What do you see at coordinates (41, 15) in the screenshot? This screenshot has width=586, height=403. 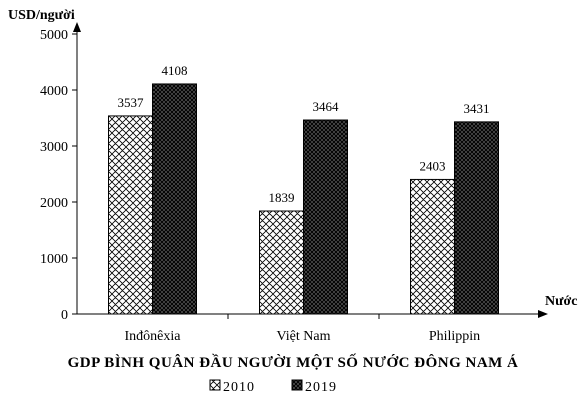 I see `y-axis-label: USD/người` at bounding box center [41, 15].